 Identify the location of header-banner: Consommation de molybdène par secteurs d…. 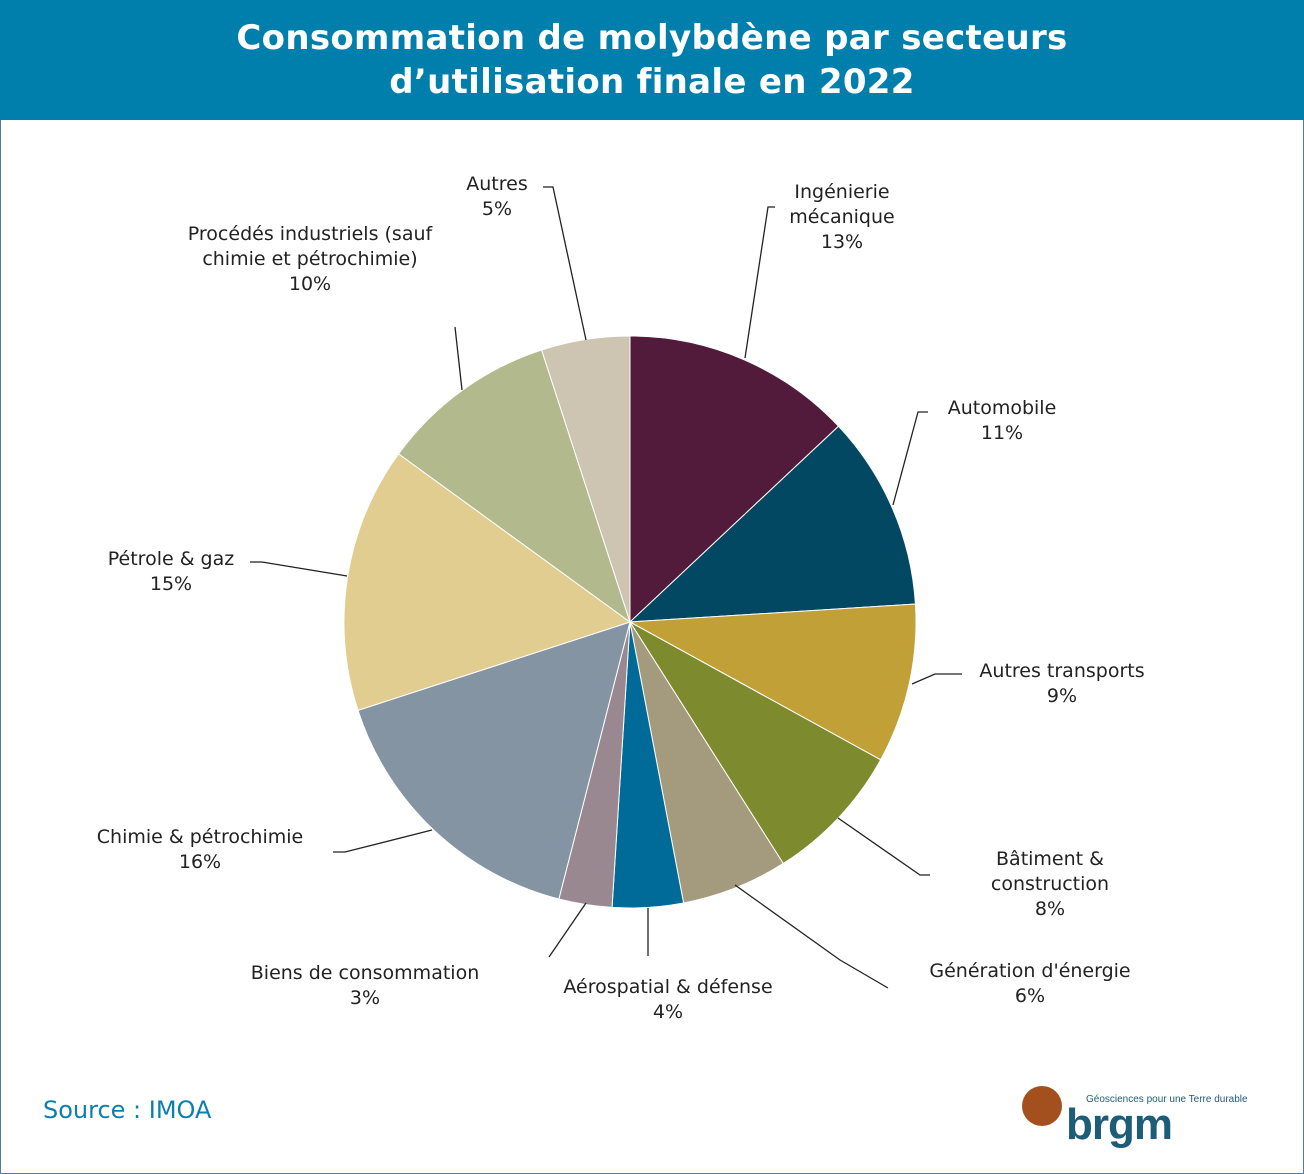
(652, 60).